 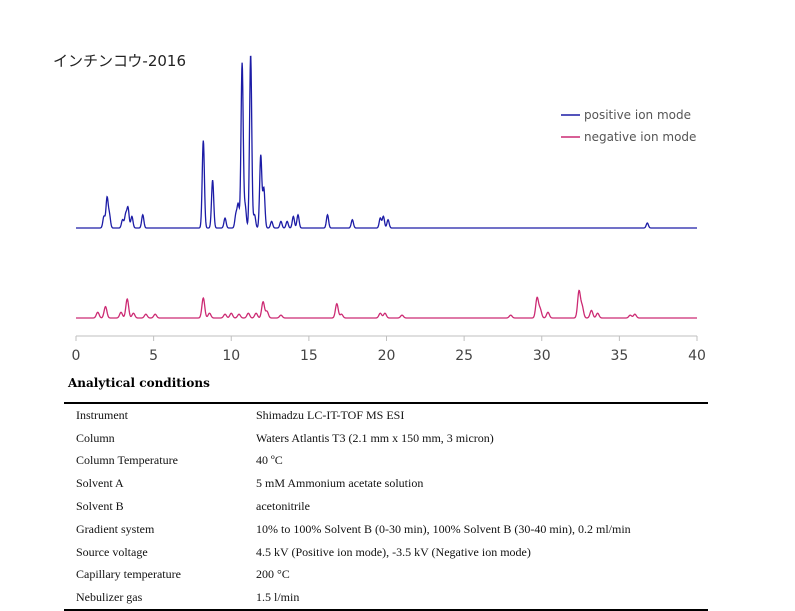 What do you see at coordinates (628, 126) in the screenshot?
I see `legend: positive ion mode negative ion mode` at bounding box center [628, 126].